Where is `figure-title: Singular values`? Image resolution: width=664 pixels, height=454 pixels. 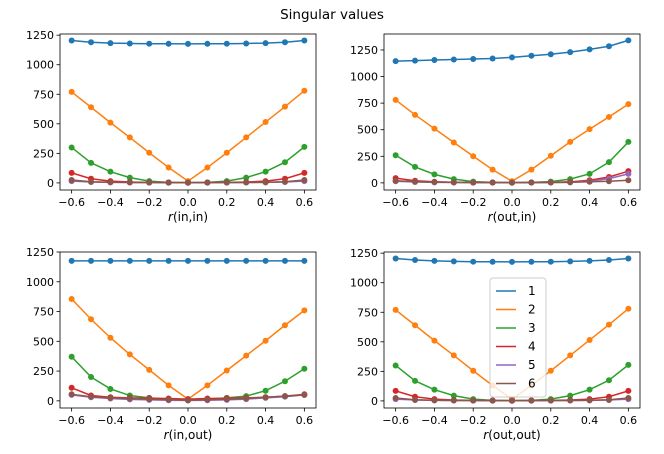
figure-title: Singular values is located at coordinates (332, 15).